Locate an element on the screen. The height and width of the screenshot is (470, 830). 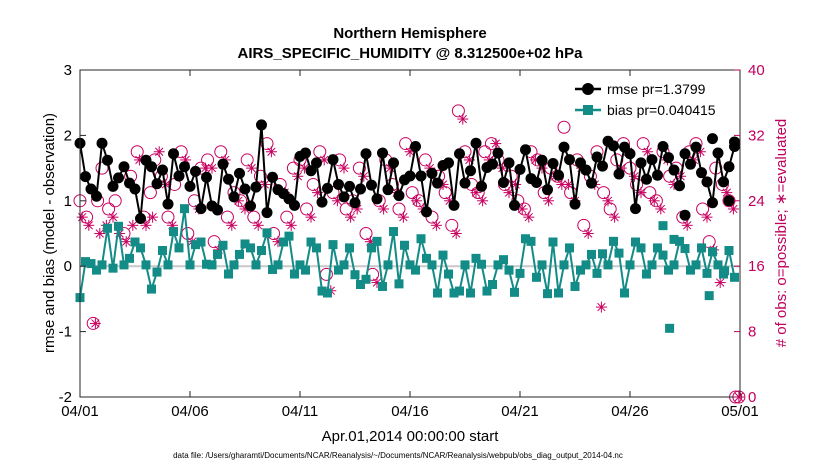
legend-bias-marker is located at coordinates (588, 110).